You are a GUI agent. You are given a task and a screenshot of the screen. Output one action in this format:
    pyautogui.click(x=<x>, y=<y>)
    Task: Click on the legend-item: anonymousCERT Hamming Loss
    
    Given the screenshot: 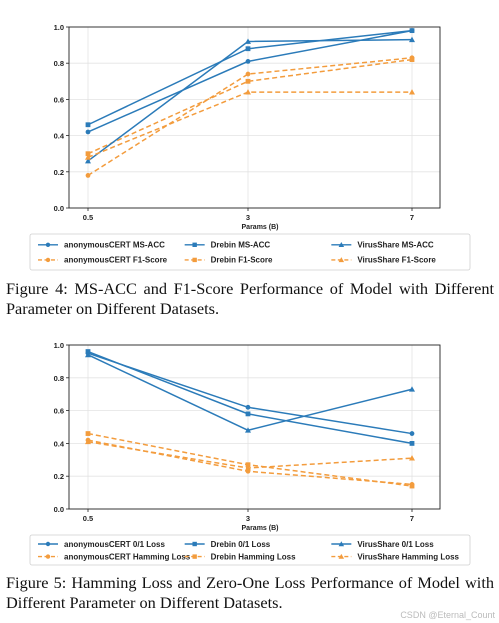 What is the action you would take?
    pyautogui.click(x=114, y=556)
    